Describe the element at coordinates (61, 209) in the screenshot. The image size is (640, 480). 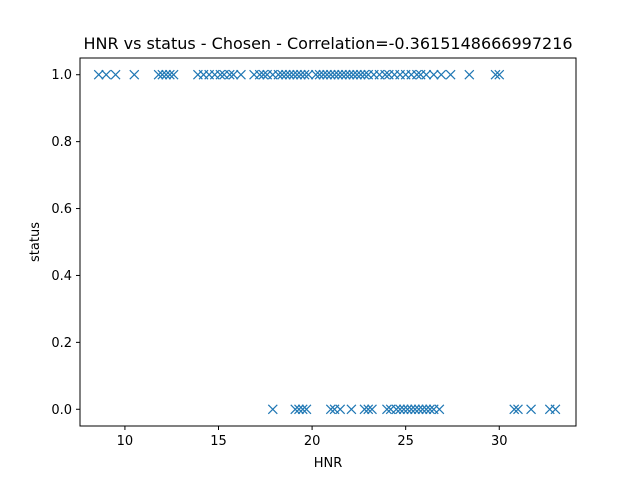
I see `y-tick-label: 0.6` at that location.